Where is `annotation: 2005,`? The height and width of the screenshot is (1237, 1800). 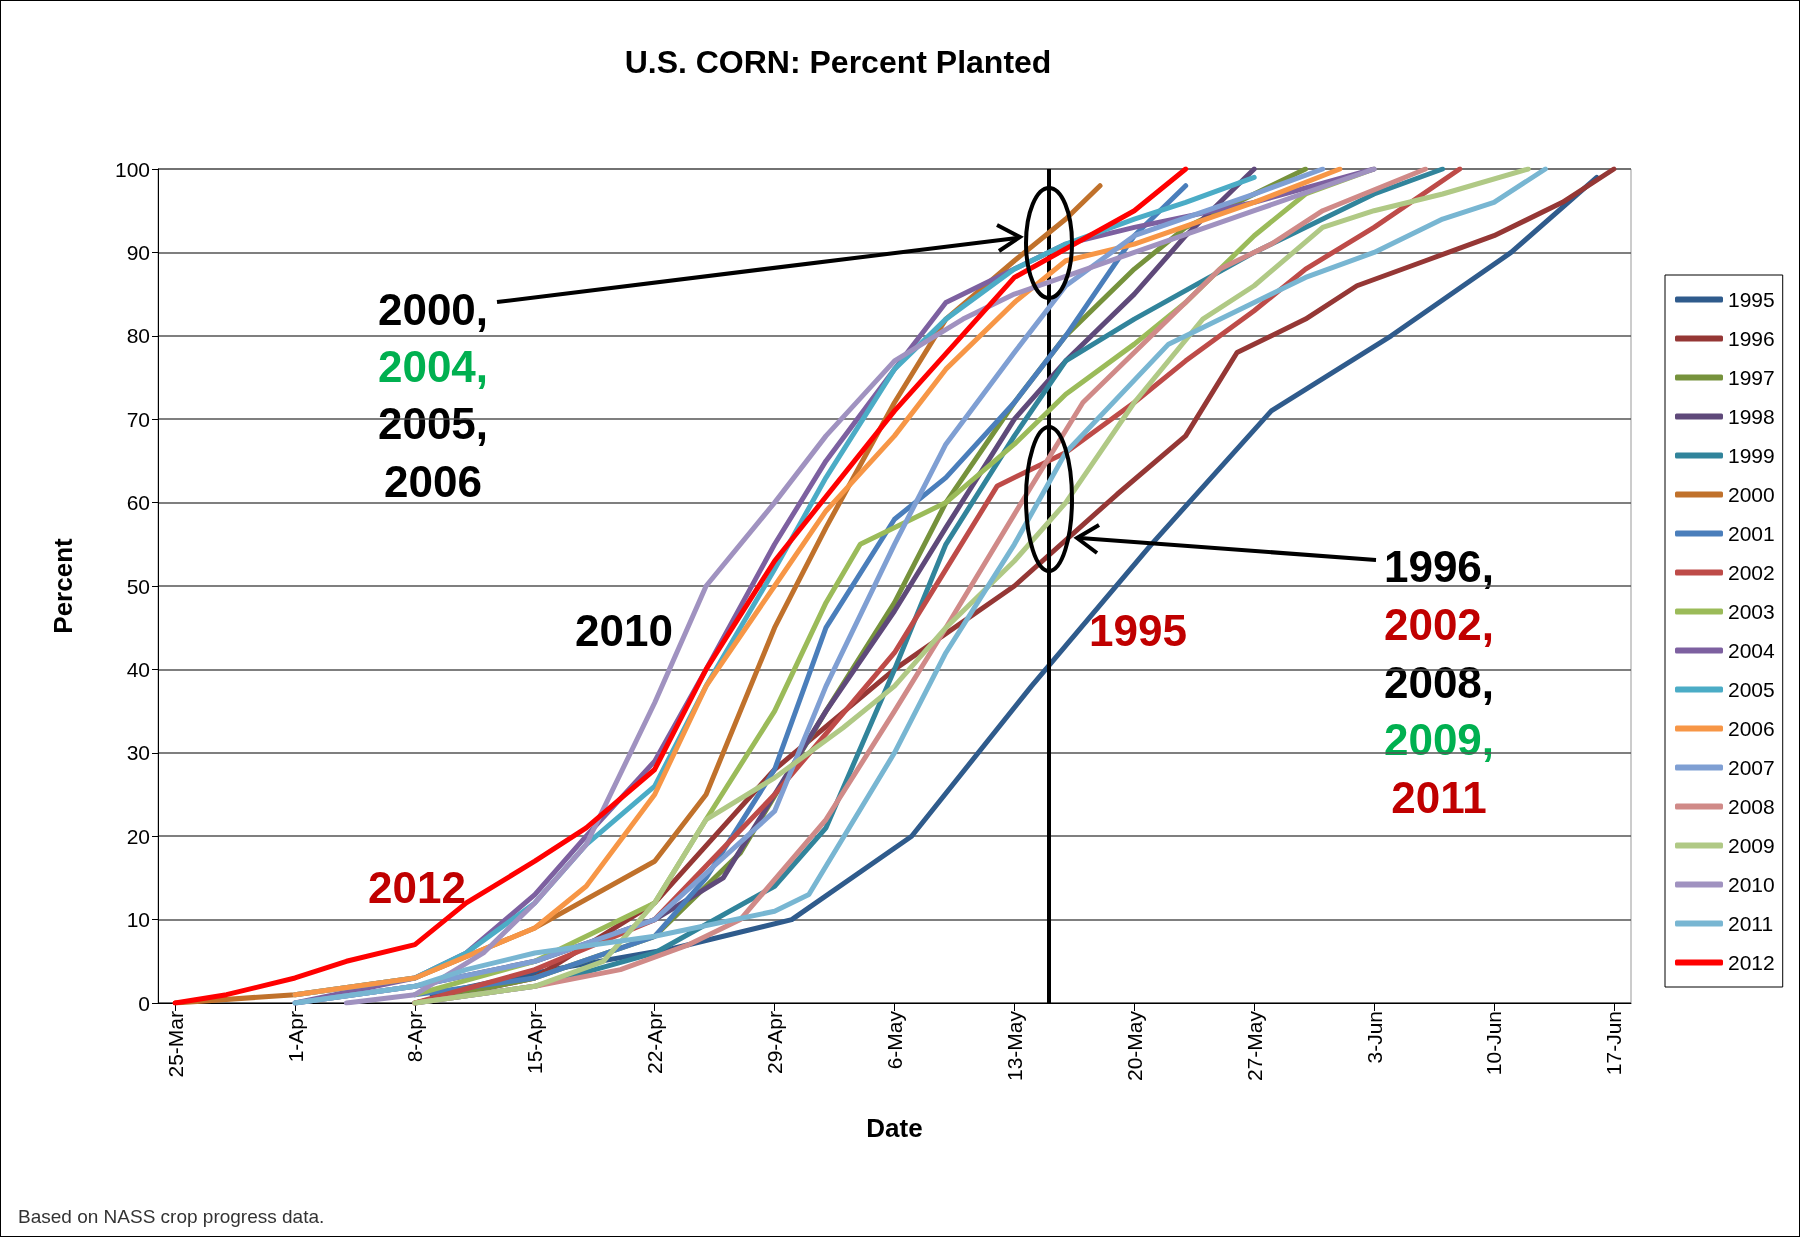 annotation: 2005, is located at coordinates (433, 423).